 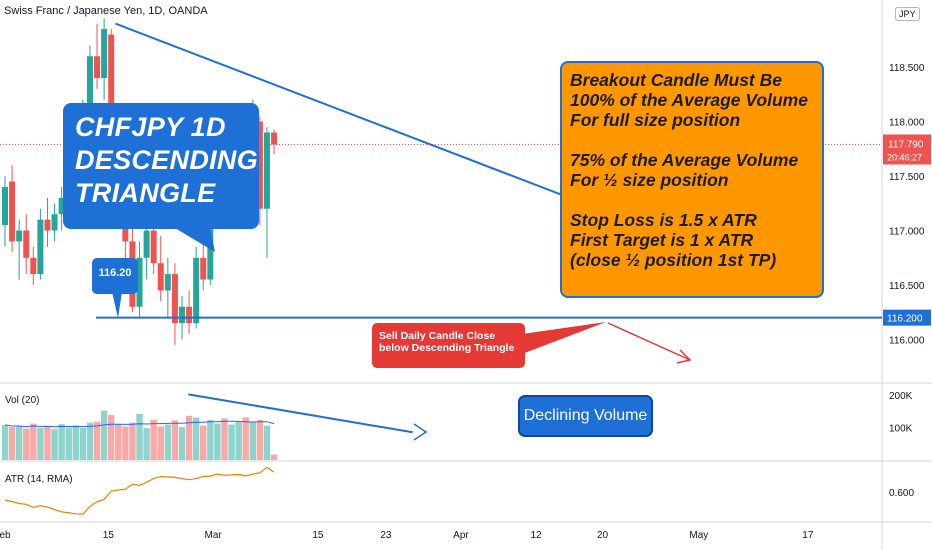 I want to click on level-price-badge, so click(x=907, y=317).